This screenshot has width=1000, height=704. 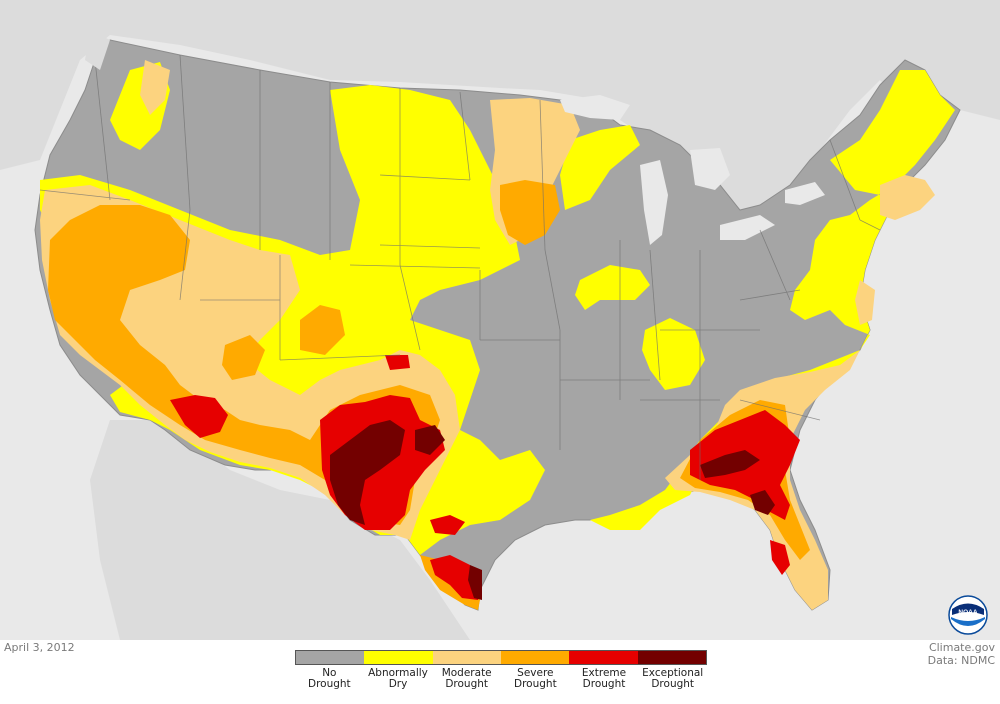 I want to click on credit-data: Data: NDMC, so click(x=961, y=660).